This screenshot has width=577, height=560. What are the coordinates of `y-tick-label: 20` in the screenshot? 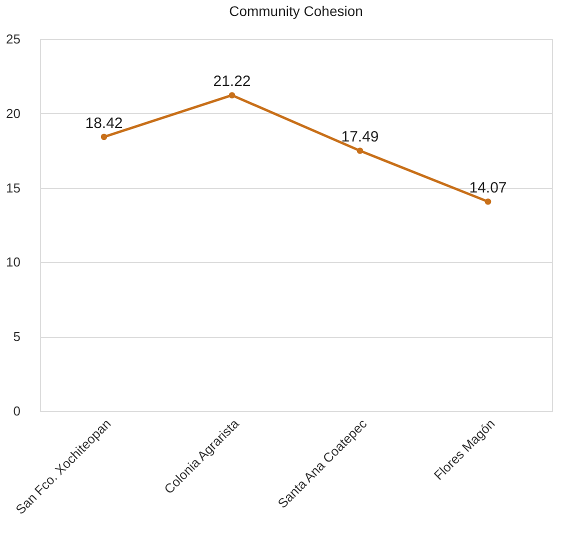 It's located at (13, 113).